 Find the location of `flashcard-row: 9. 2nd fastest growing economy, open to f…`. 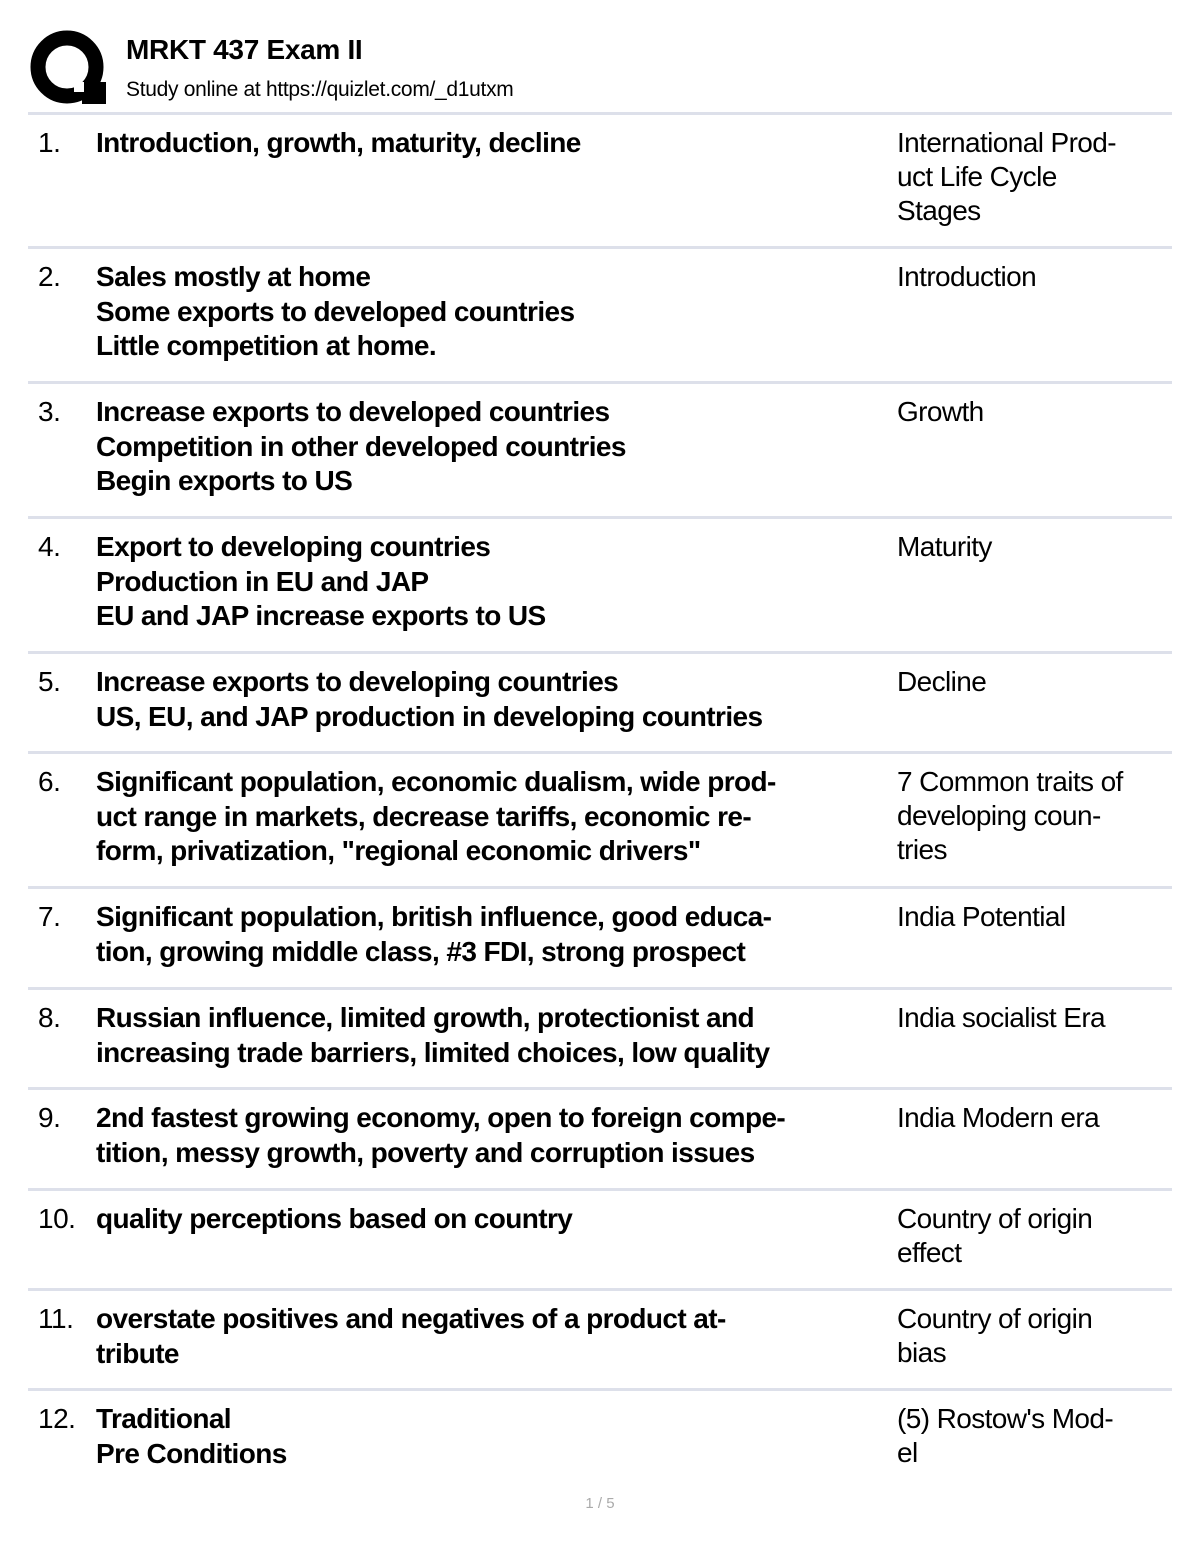

flashcard-row: 9. 2nd fastest growing economy, open to f… is located at coordinates (600, 1140).